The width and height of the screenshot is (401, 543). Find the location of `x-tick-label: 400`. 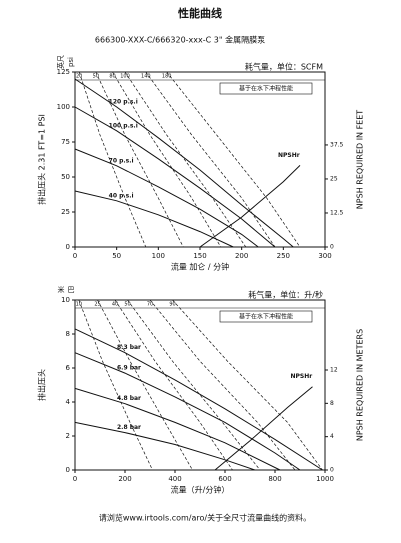

x-tick-label: 400 is located at coordinates (174, 479).